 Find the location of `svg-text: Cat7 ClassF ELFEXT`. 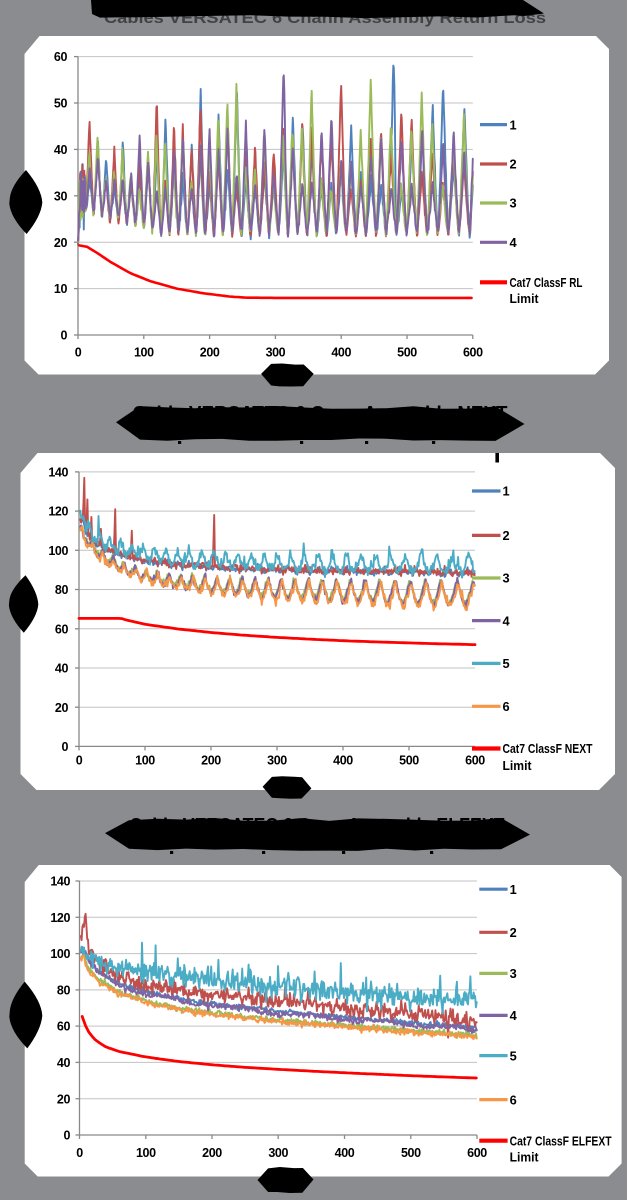

svg-text: Cat7 ClassF ELFEXT is located at coordinates (561, 1140).